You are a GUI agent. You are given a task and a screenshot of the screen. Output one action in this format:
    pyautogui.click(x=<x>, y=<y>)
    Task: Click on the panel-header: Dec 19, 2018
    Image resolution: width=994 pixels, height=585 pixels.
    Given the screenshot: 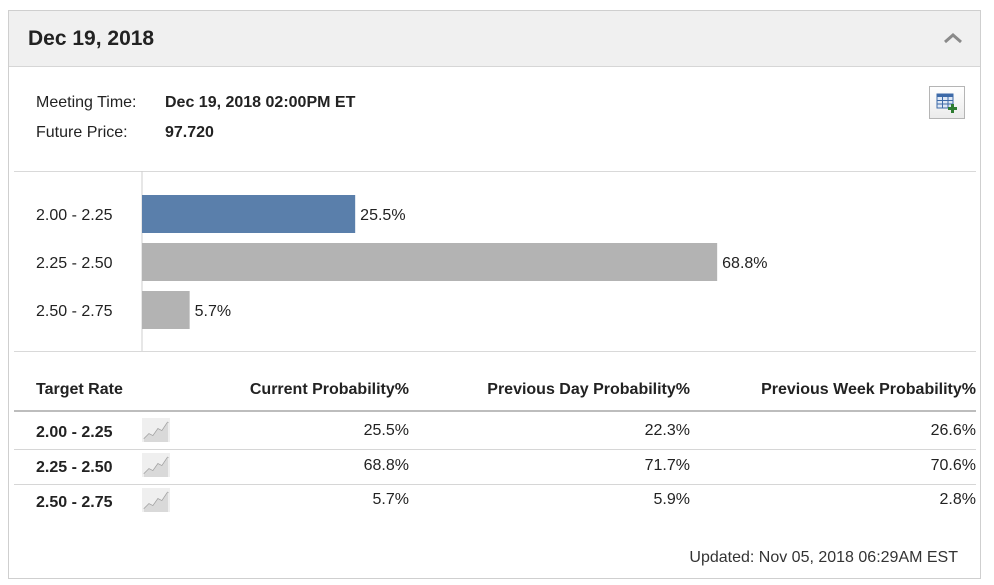 What is the action you would take?
    pyautogui.click(x=494, y=39)
    